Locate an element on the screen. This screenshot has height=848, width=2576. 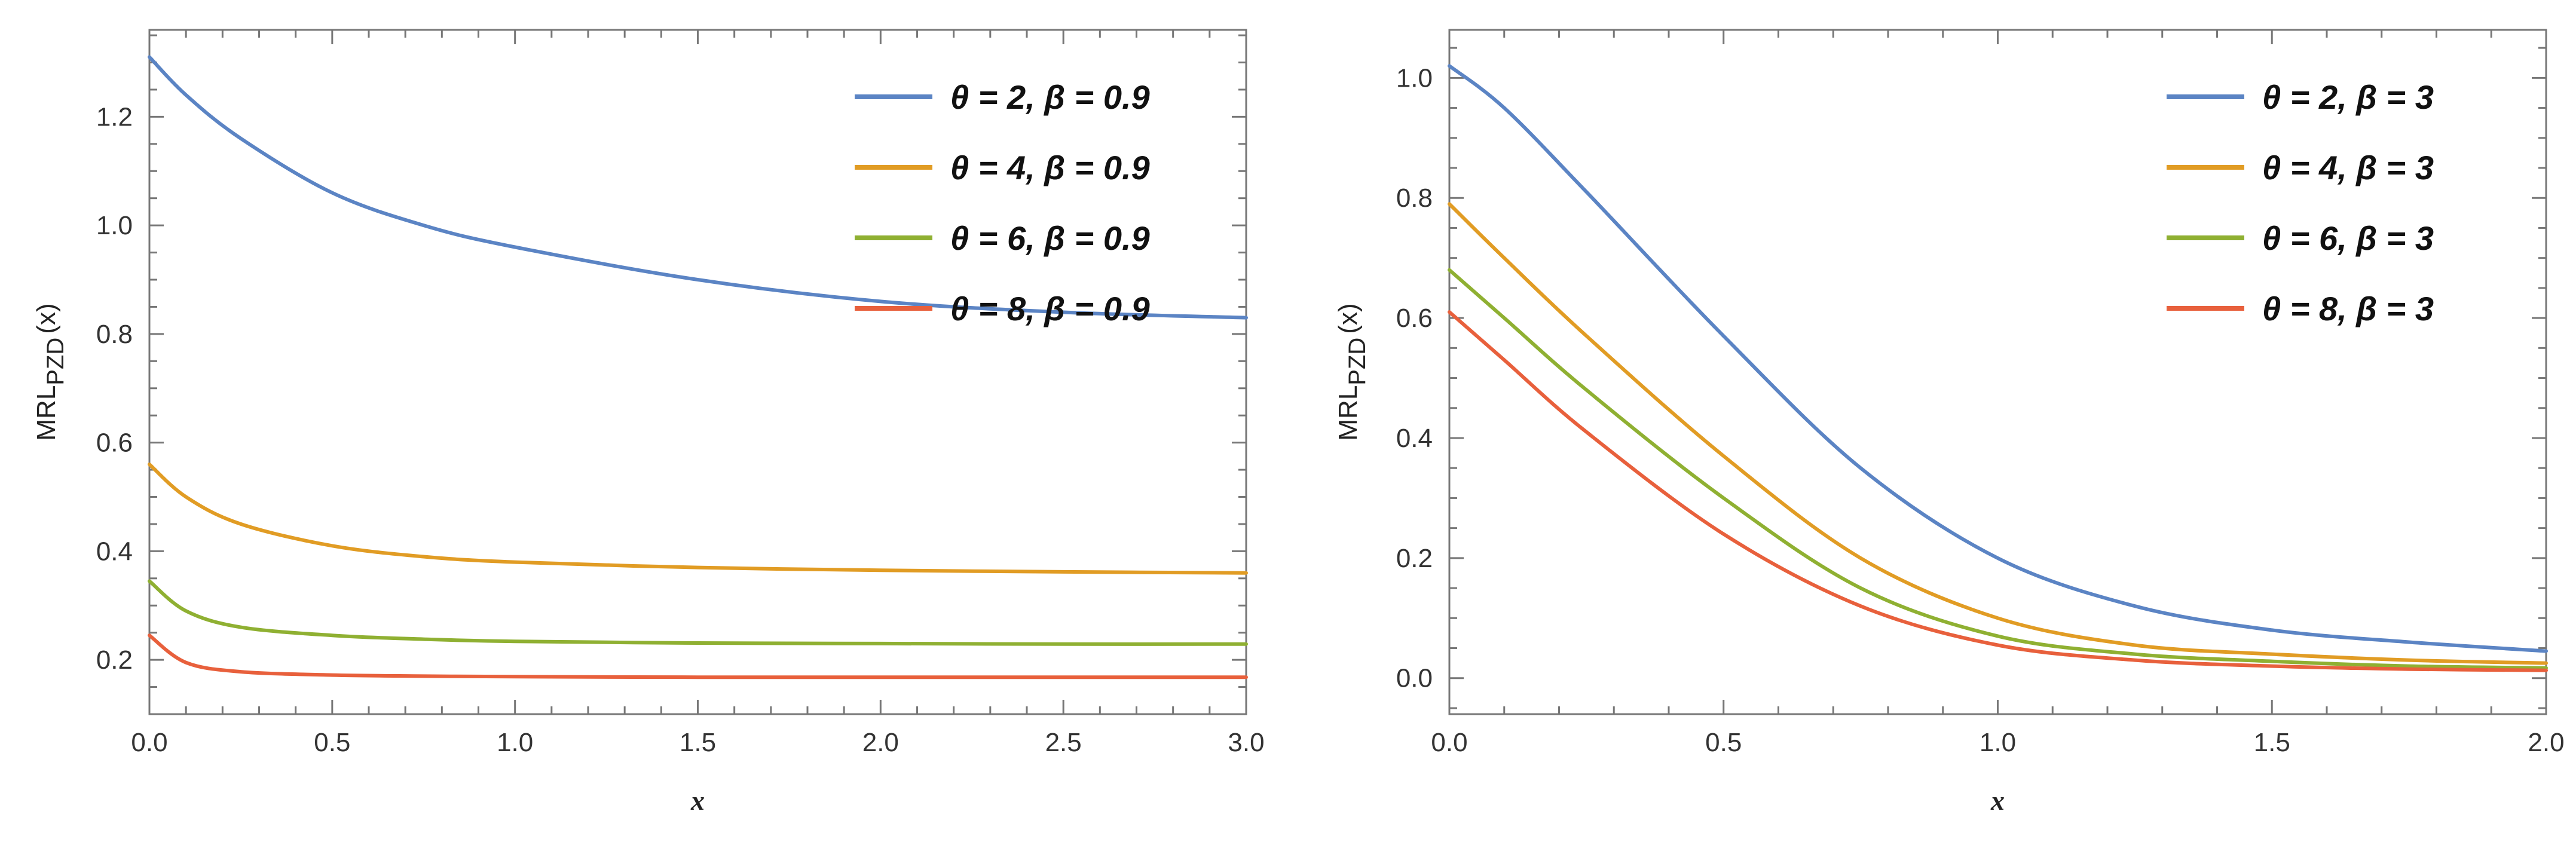
x-tick-label: 2.5 is located at coordinates (1063, 743).